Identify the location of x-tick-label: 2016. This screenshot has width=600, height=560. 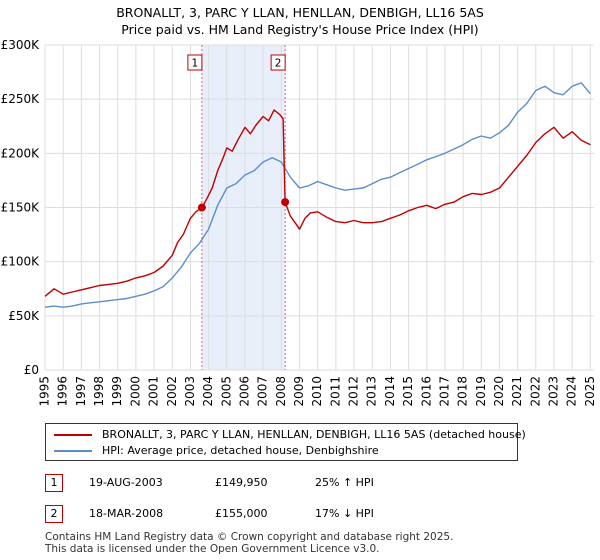
(426, 391).